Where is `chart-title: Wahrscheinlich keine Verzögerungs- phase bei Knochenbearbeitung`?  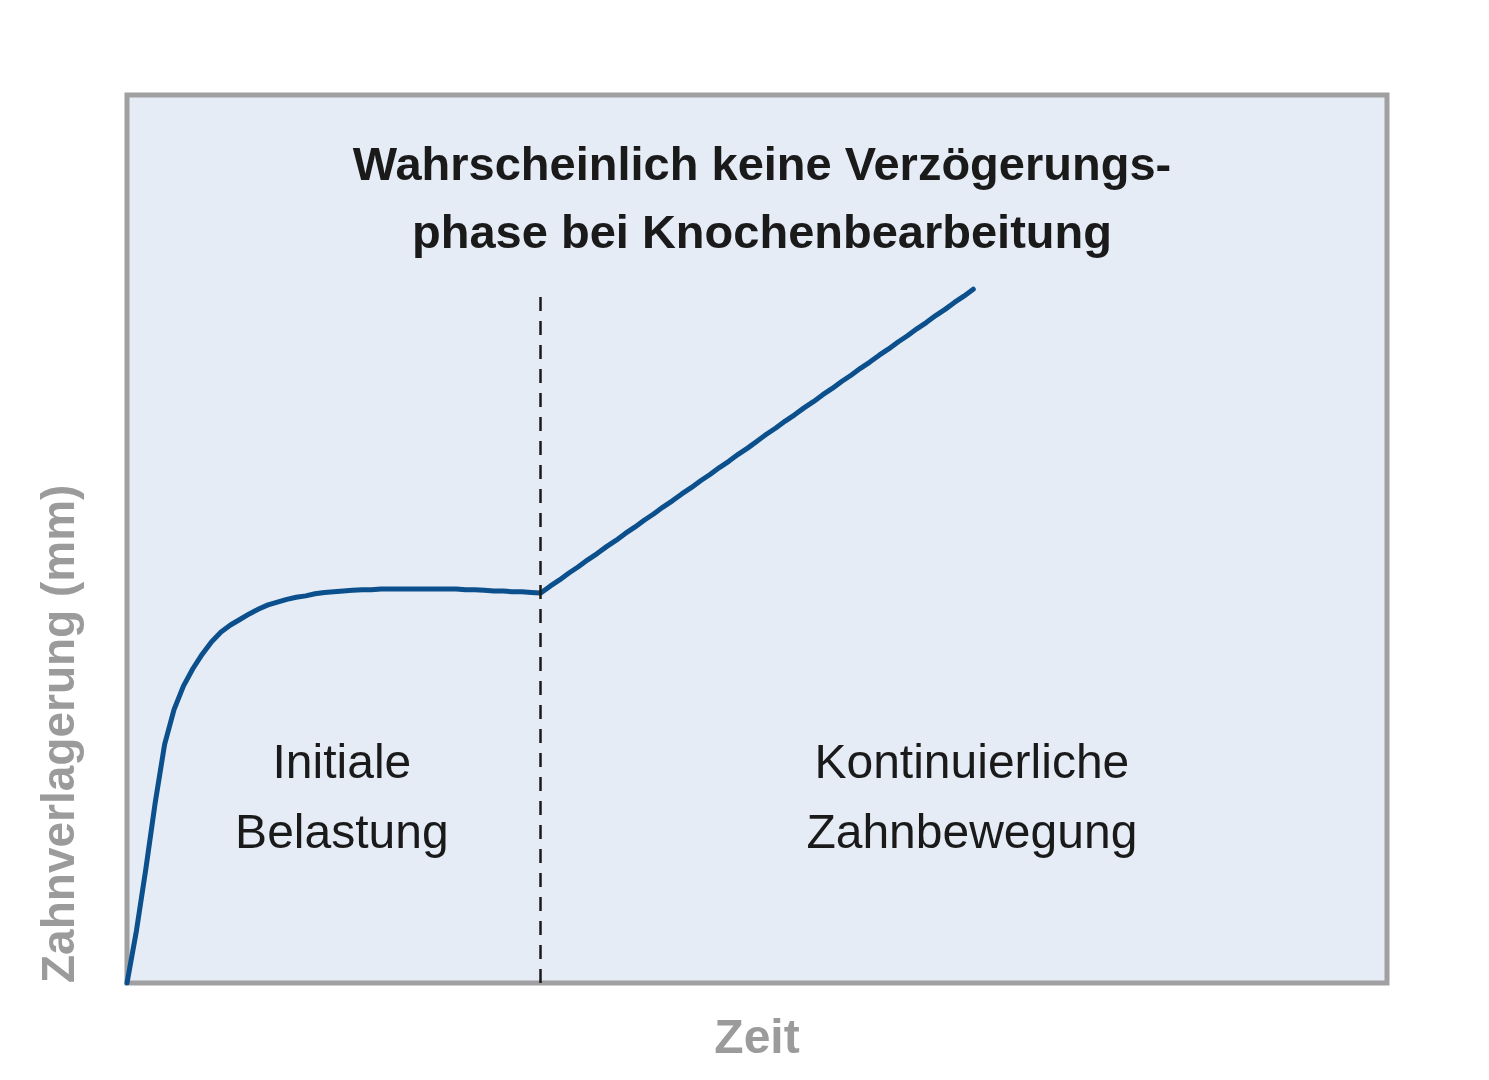 chart-title: Wahrscheinlich keine Verzögerungs- phase bei Knochenbearbeitung is located at coordinates (762, 197).